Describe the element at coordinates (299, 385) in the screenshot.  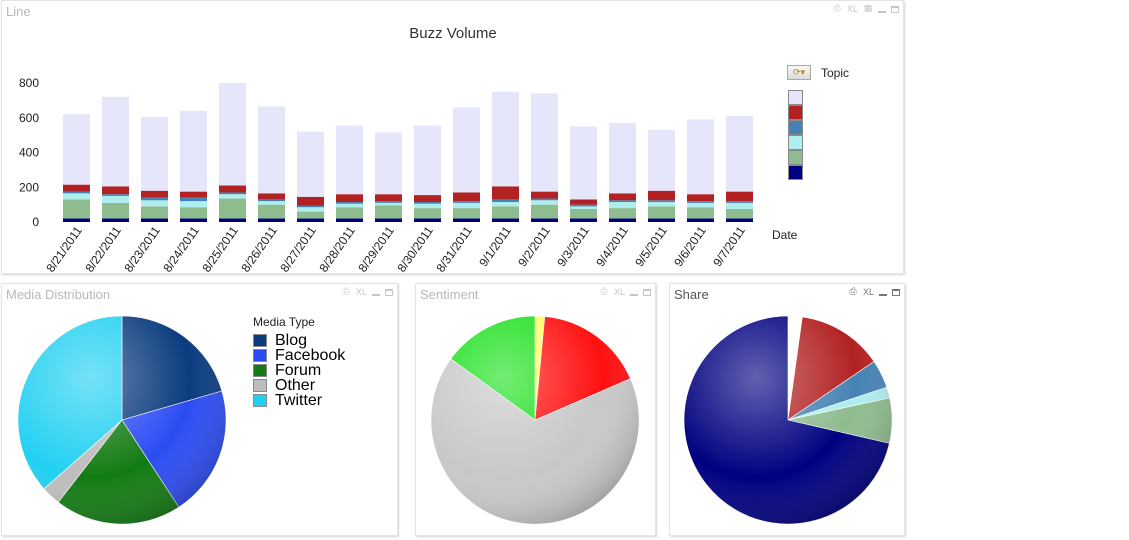
I see `legend-item: Other` at that location.